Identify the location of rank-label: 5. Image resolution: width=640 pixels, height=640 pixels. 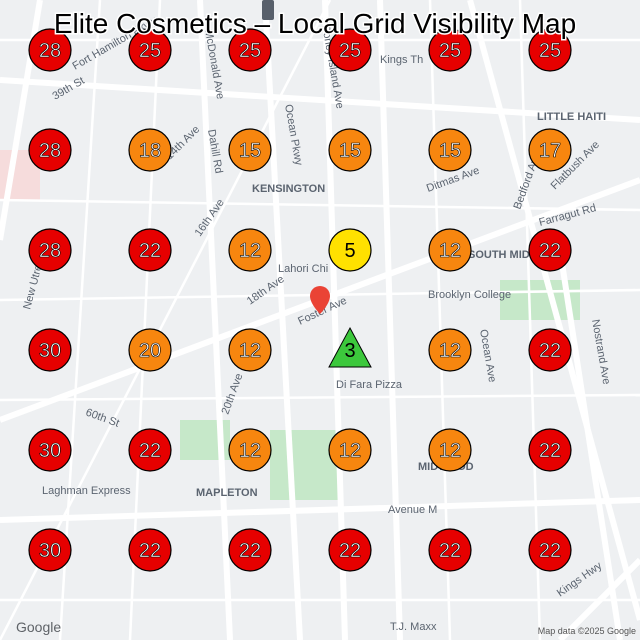
(349, 251).